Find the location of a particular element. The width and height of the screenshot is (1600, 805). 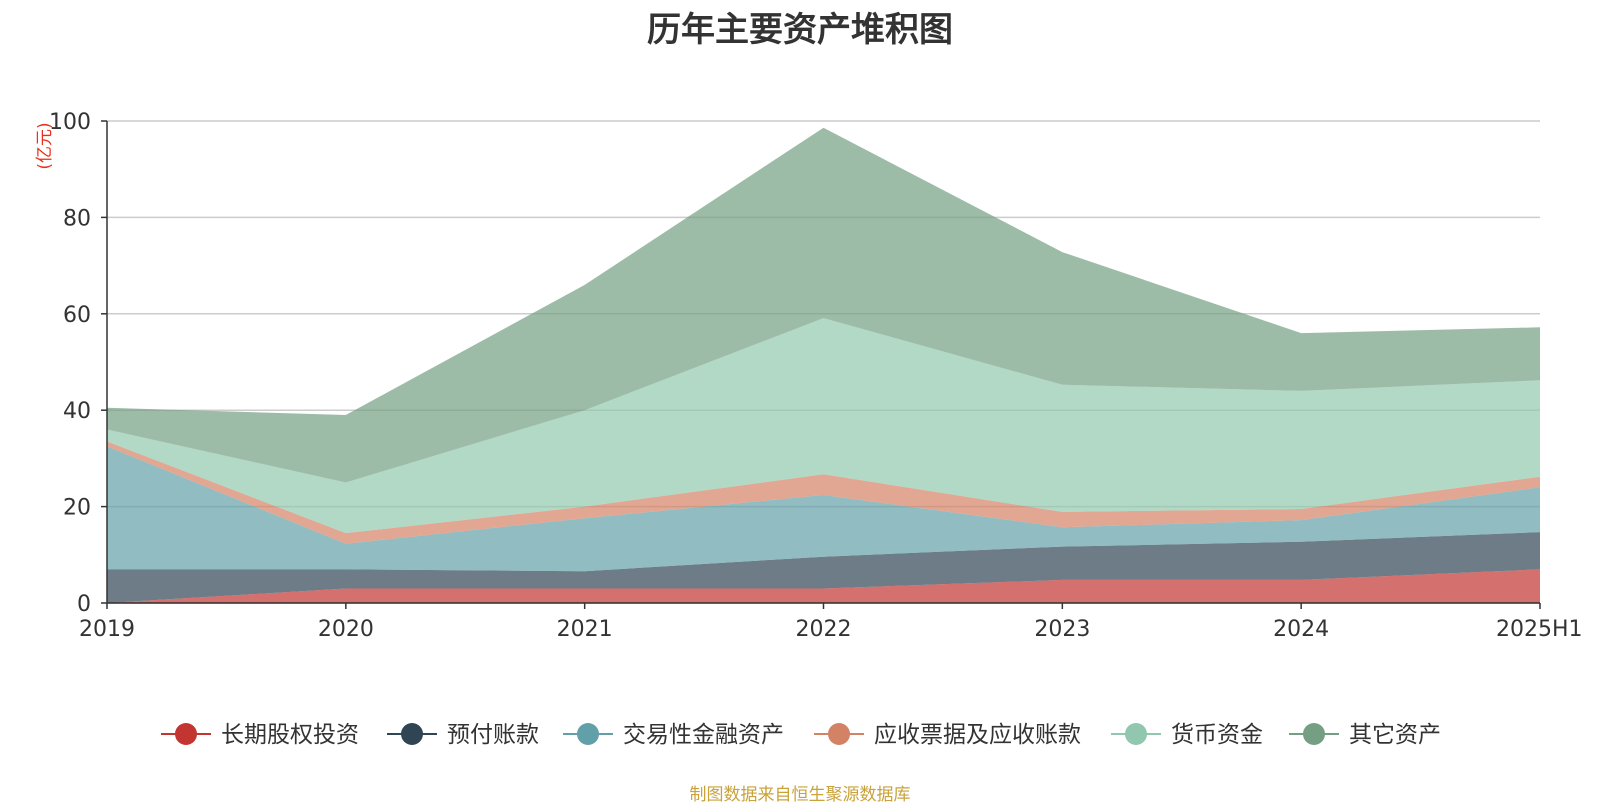

x-tick-label: 2024 is located at coordinates (1301, 629).